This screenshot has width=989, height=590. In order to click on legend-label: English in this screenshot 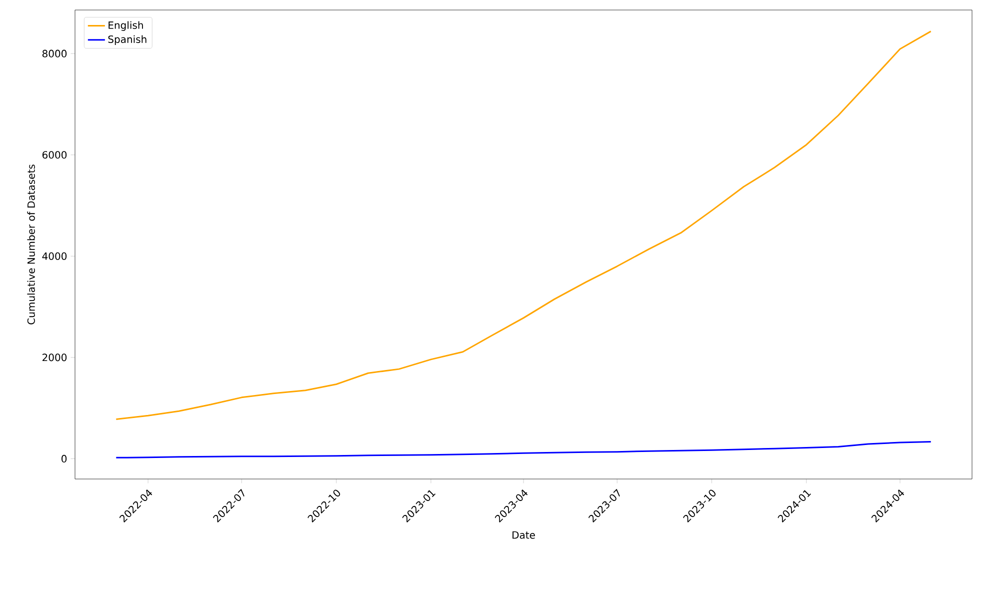, I will do `click(125, 26)`.